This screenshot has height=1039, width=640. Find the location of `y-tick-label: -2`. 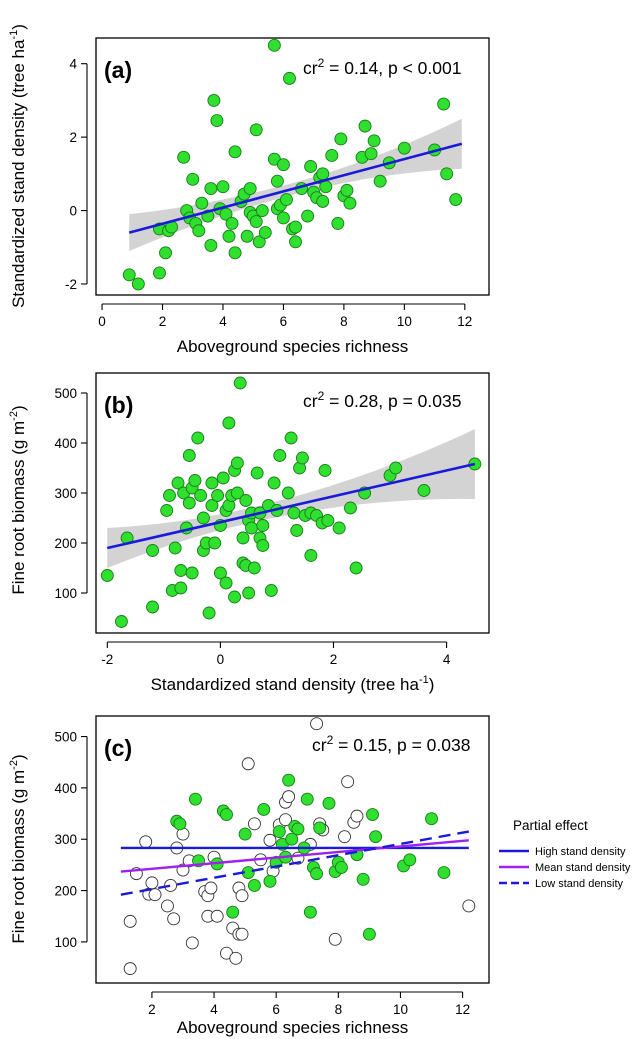

y-tick-label: -2 is located at coordinates (71, 284).